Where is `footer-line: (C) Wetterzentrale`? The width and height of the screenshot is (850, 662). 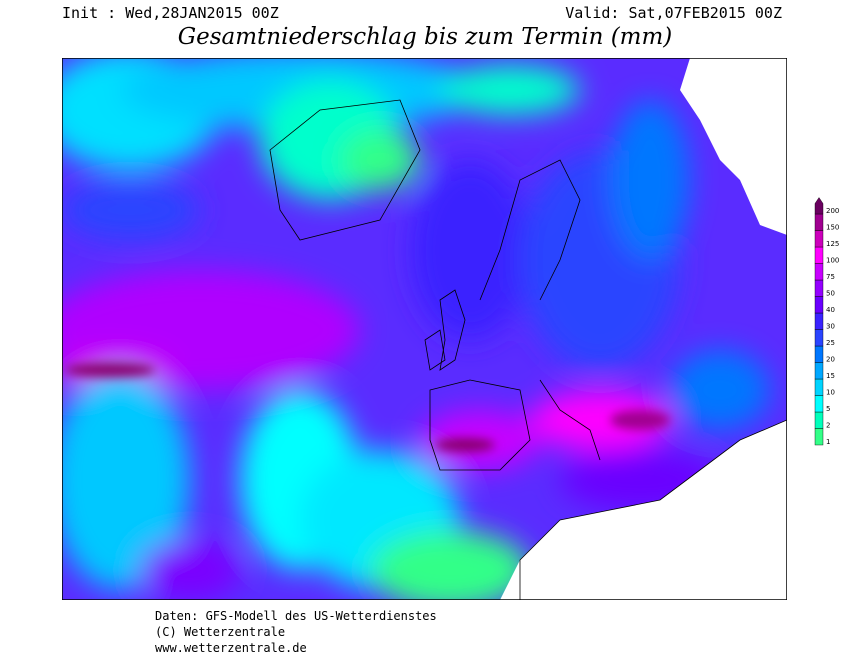 footer-line: (C) Wetterzentrale is located at coordinates (220, 632).